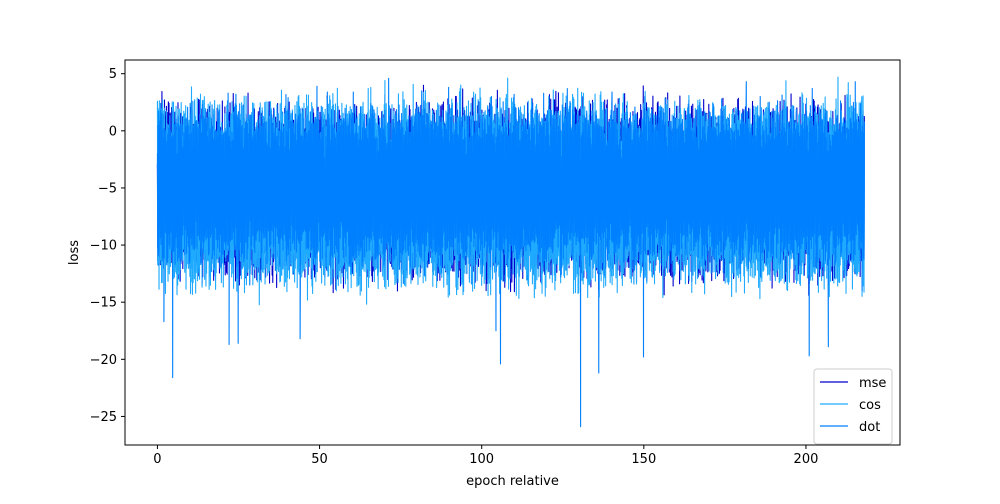 This screenshot has width=1000, height=504. I want to click on legend: mse cos dot, so click(853, 406).